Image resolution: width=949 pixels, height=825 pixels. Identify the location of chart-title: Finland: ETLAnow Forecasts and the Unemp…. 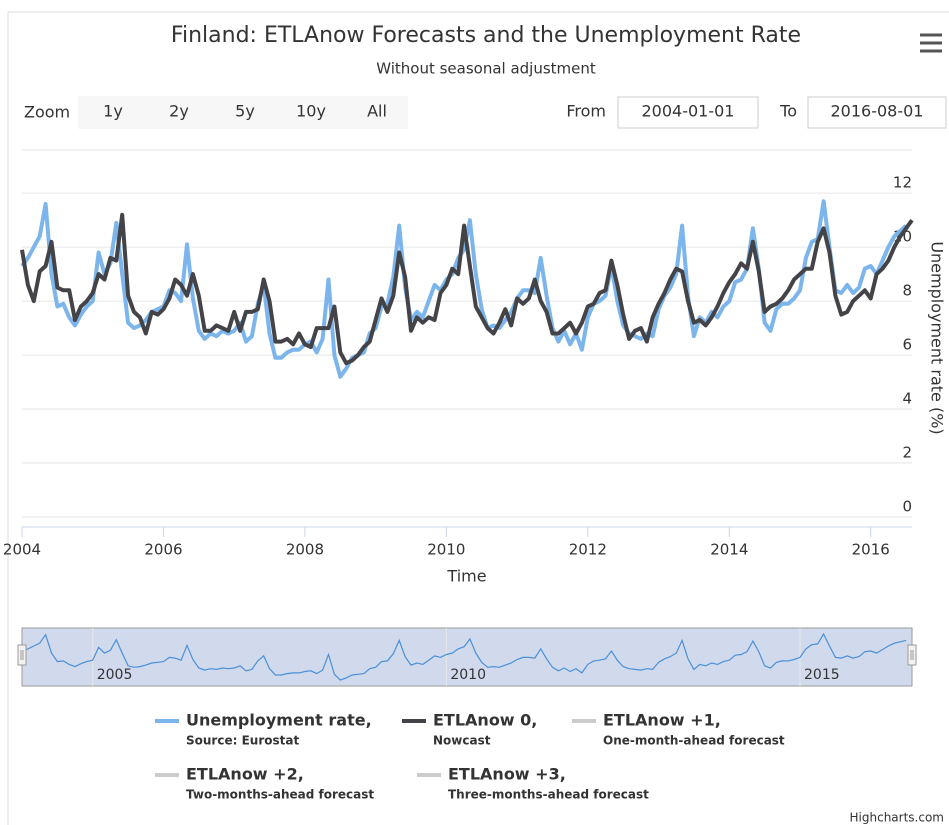
(486, 35).